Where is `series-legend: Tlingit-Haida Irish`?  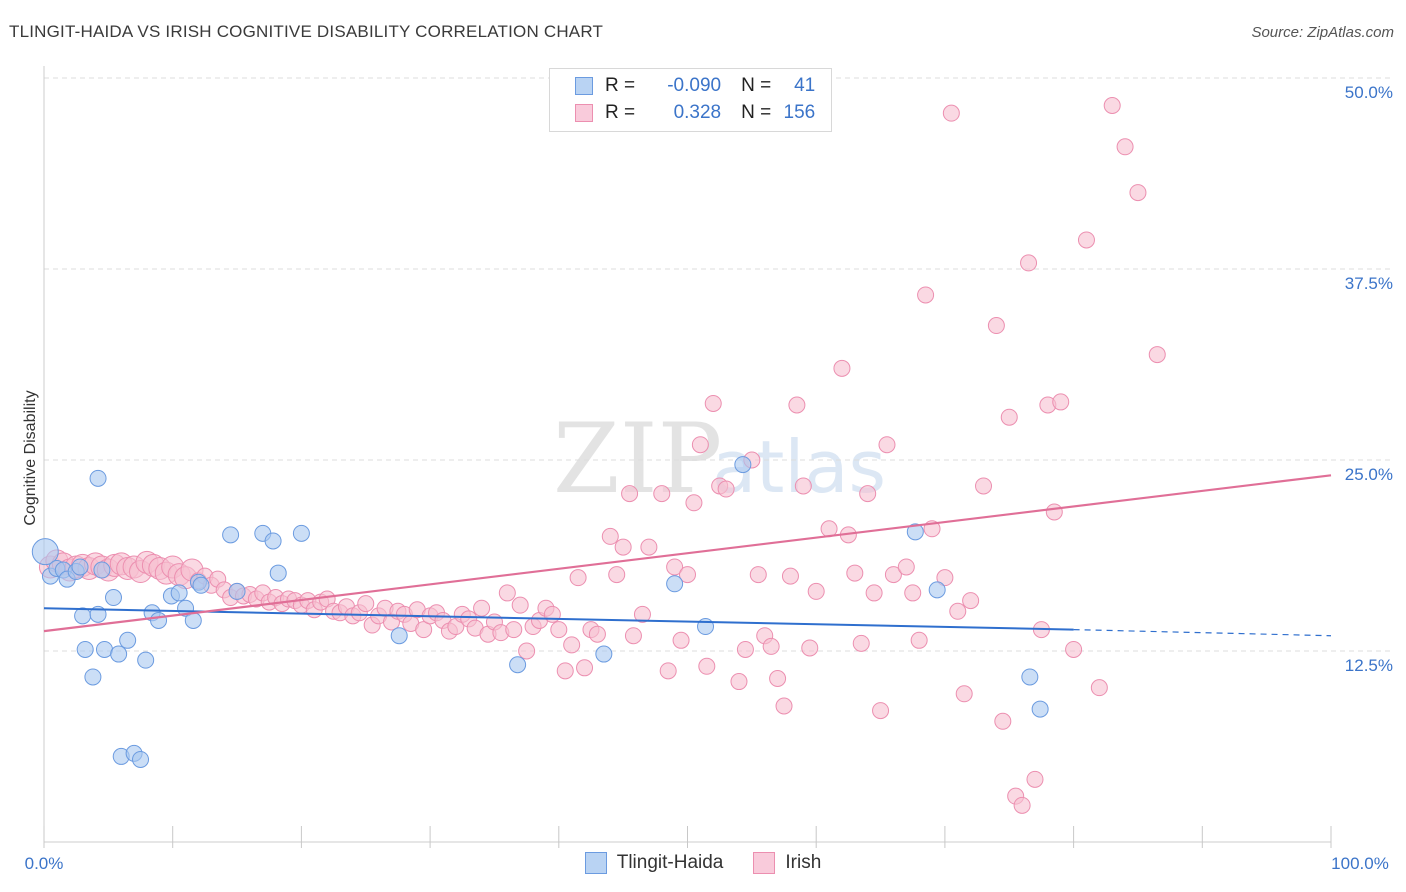 series-legend: Tlingit-Haida Irish is located at coordinates (703, 863).